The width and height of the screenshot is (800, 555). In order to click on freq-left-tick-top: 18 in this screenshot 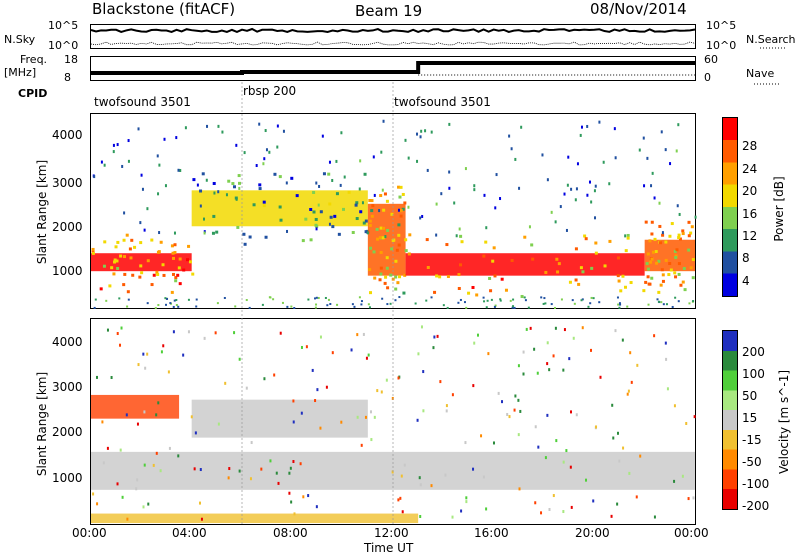, I will do `click(71, 59)`.